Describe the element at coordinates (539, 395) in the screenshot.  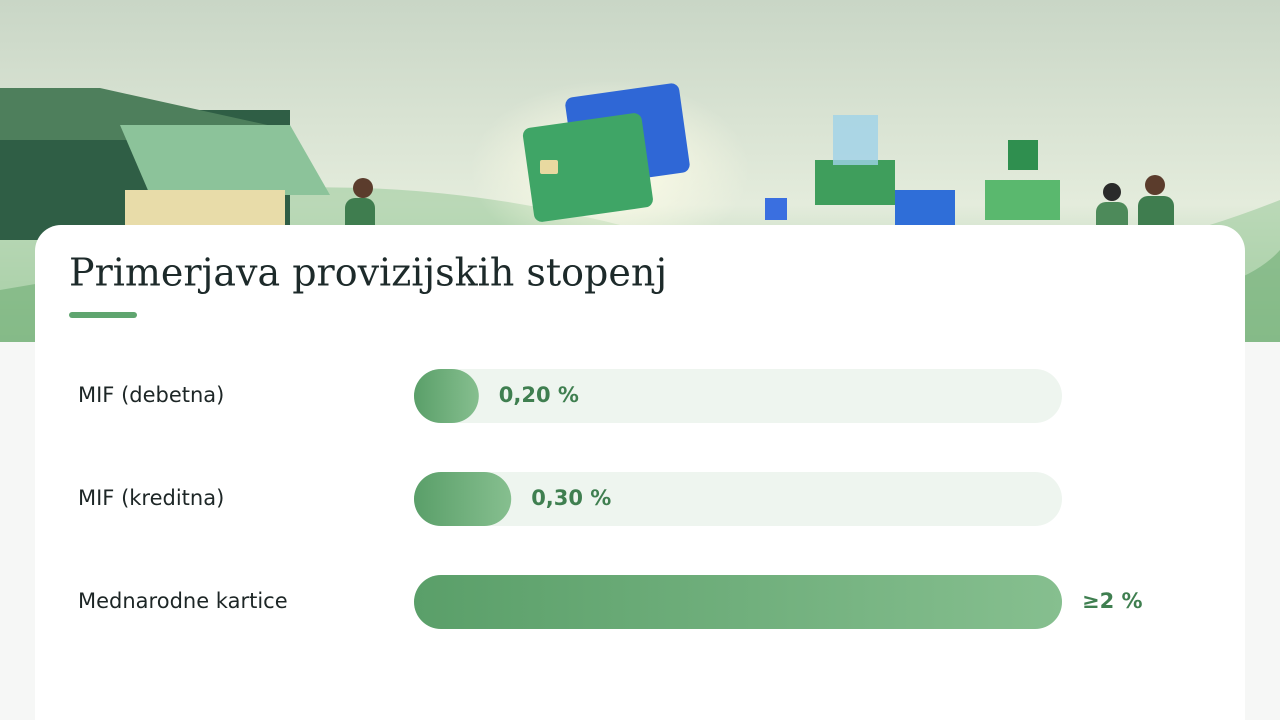
I see `value-label: 0,20 %` at that location.